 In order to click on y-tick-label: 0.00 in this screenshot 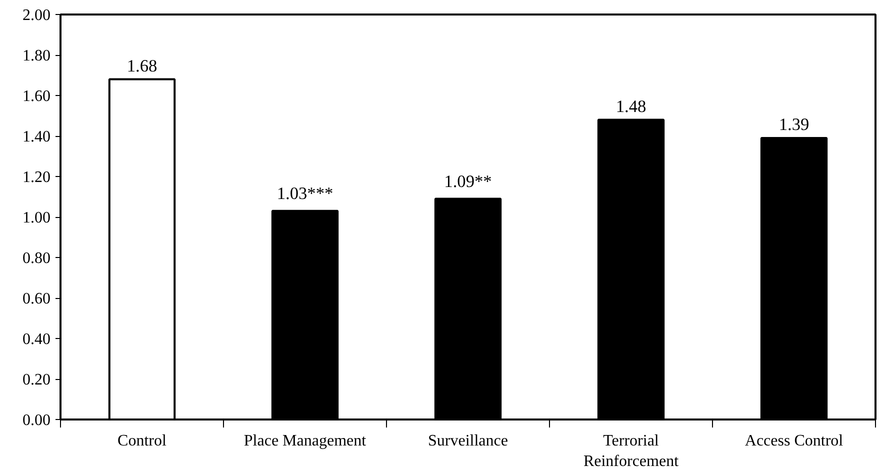, I will do `click(36, 420)`.